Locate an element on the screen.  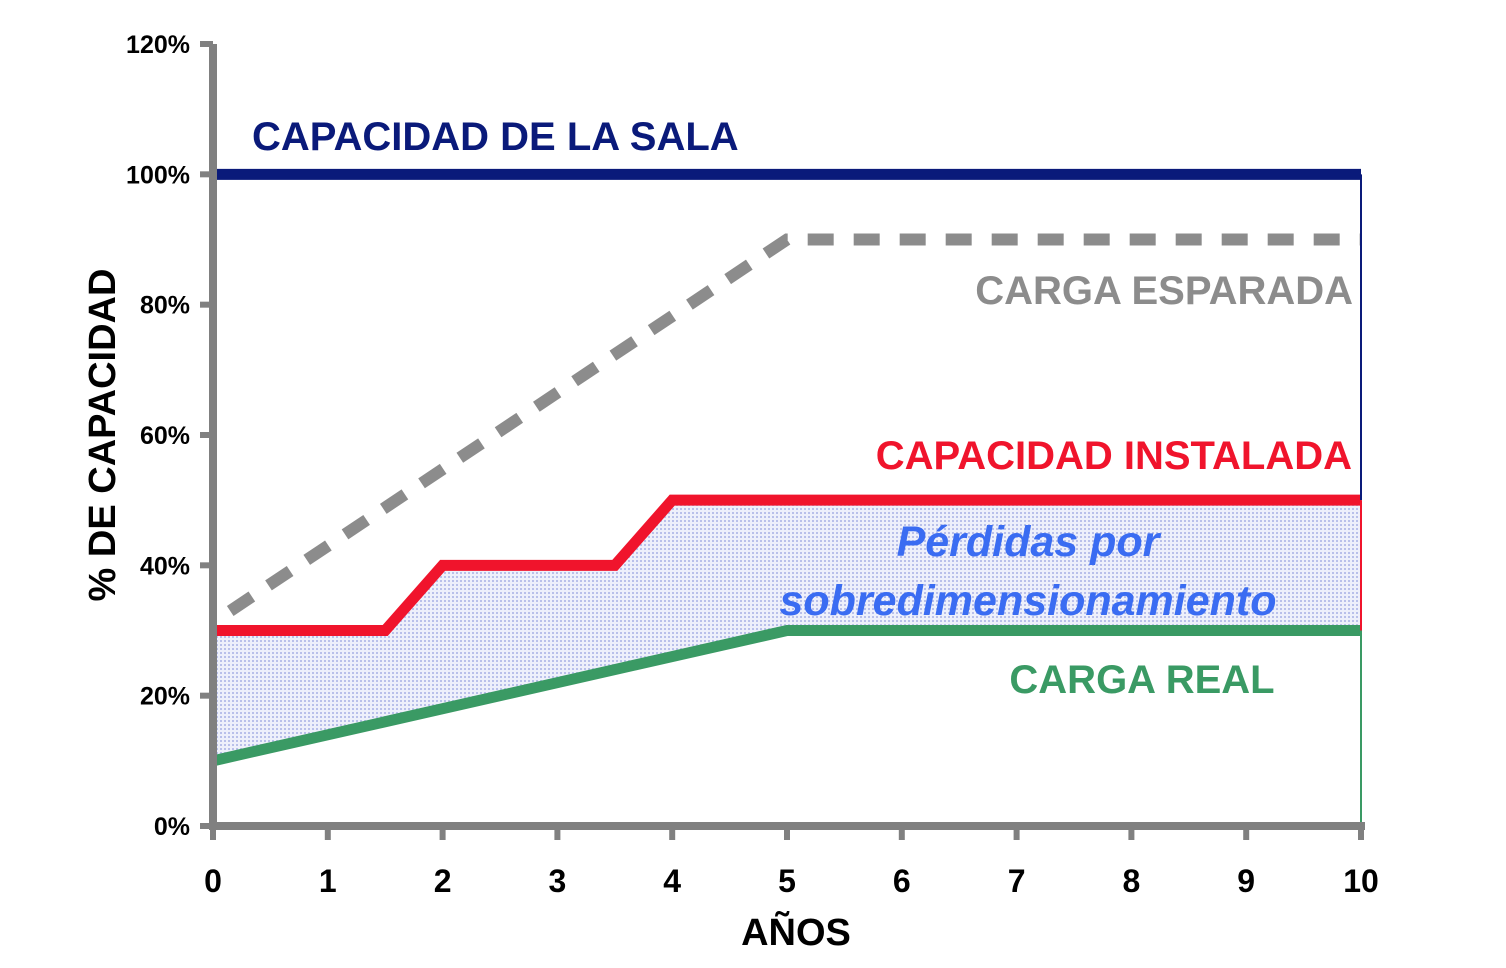
label-carga-esperada: CARGA ESPARADA is located at coordinates (1164, 291).